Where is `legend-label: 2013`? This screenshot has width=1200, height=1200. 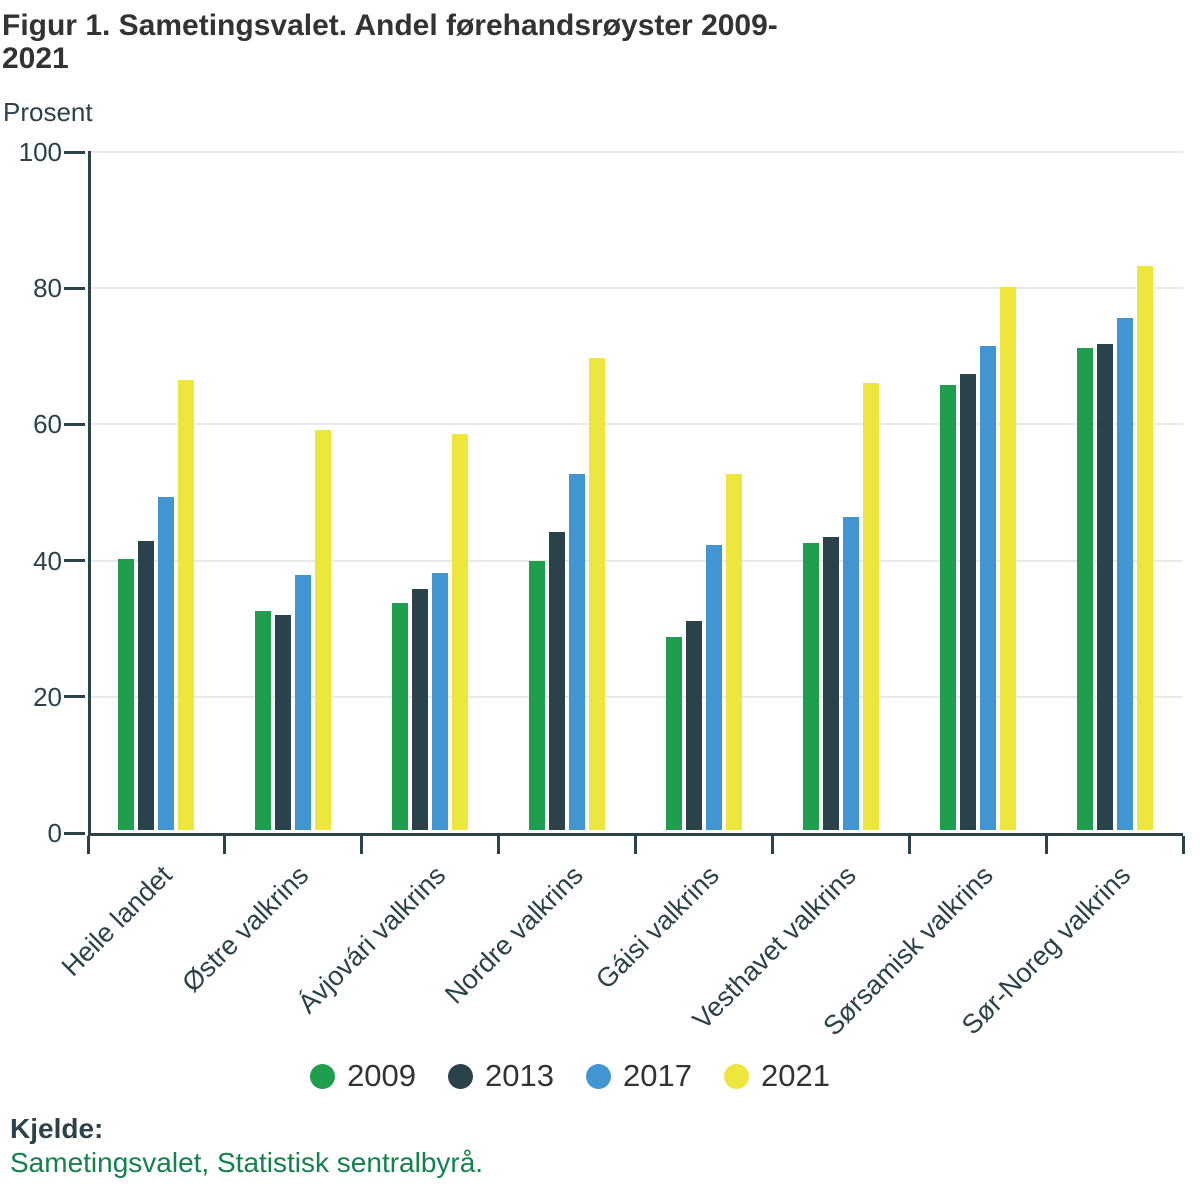
legend-label: 2013 is located at coordinates (519, 1075).